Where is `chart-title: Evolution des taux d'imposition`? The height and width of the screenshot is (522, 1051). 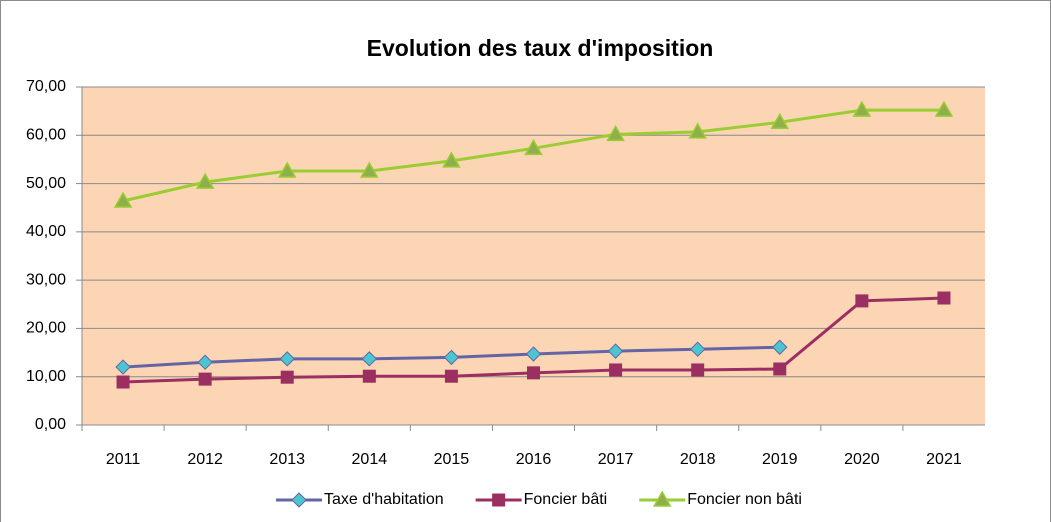 chart-title: Evolution des taux d'imposition is located at coordinates (540, 48).